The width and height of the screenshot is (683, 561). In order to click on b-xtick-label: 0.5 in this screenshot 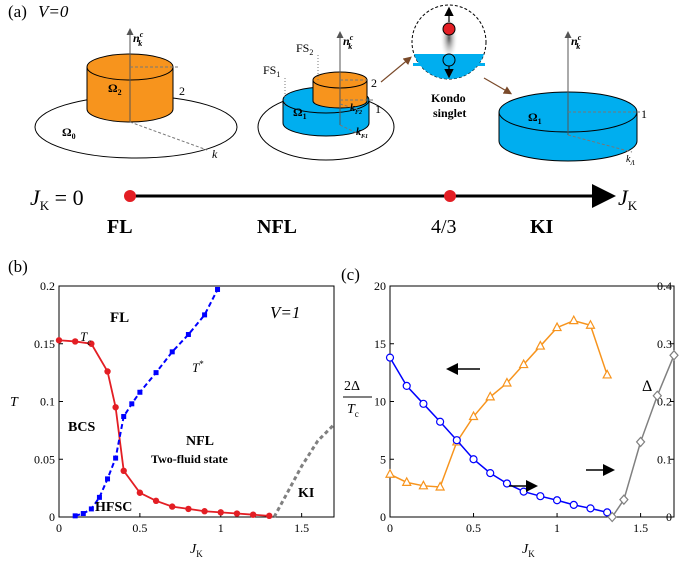, I will do `click(139, 528)`.